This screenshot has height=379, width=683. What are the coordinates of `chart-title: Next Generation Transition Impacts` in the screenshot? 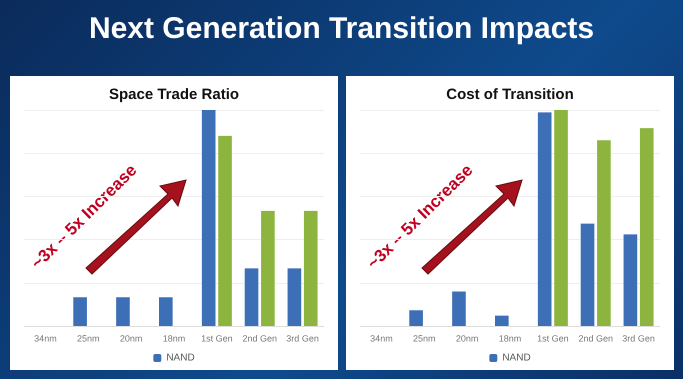 It's located at (342, 29).